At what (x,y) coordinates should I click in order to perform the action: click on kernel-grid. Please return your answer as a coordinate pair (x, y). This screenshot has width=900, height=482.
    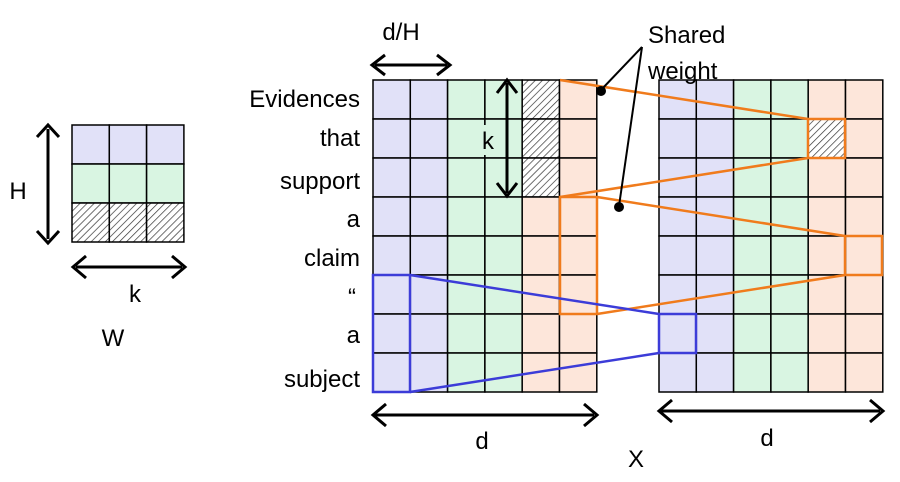
    Looking at the image, I should click on (128, 183).